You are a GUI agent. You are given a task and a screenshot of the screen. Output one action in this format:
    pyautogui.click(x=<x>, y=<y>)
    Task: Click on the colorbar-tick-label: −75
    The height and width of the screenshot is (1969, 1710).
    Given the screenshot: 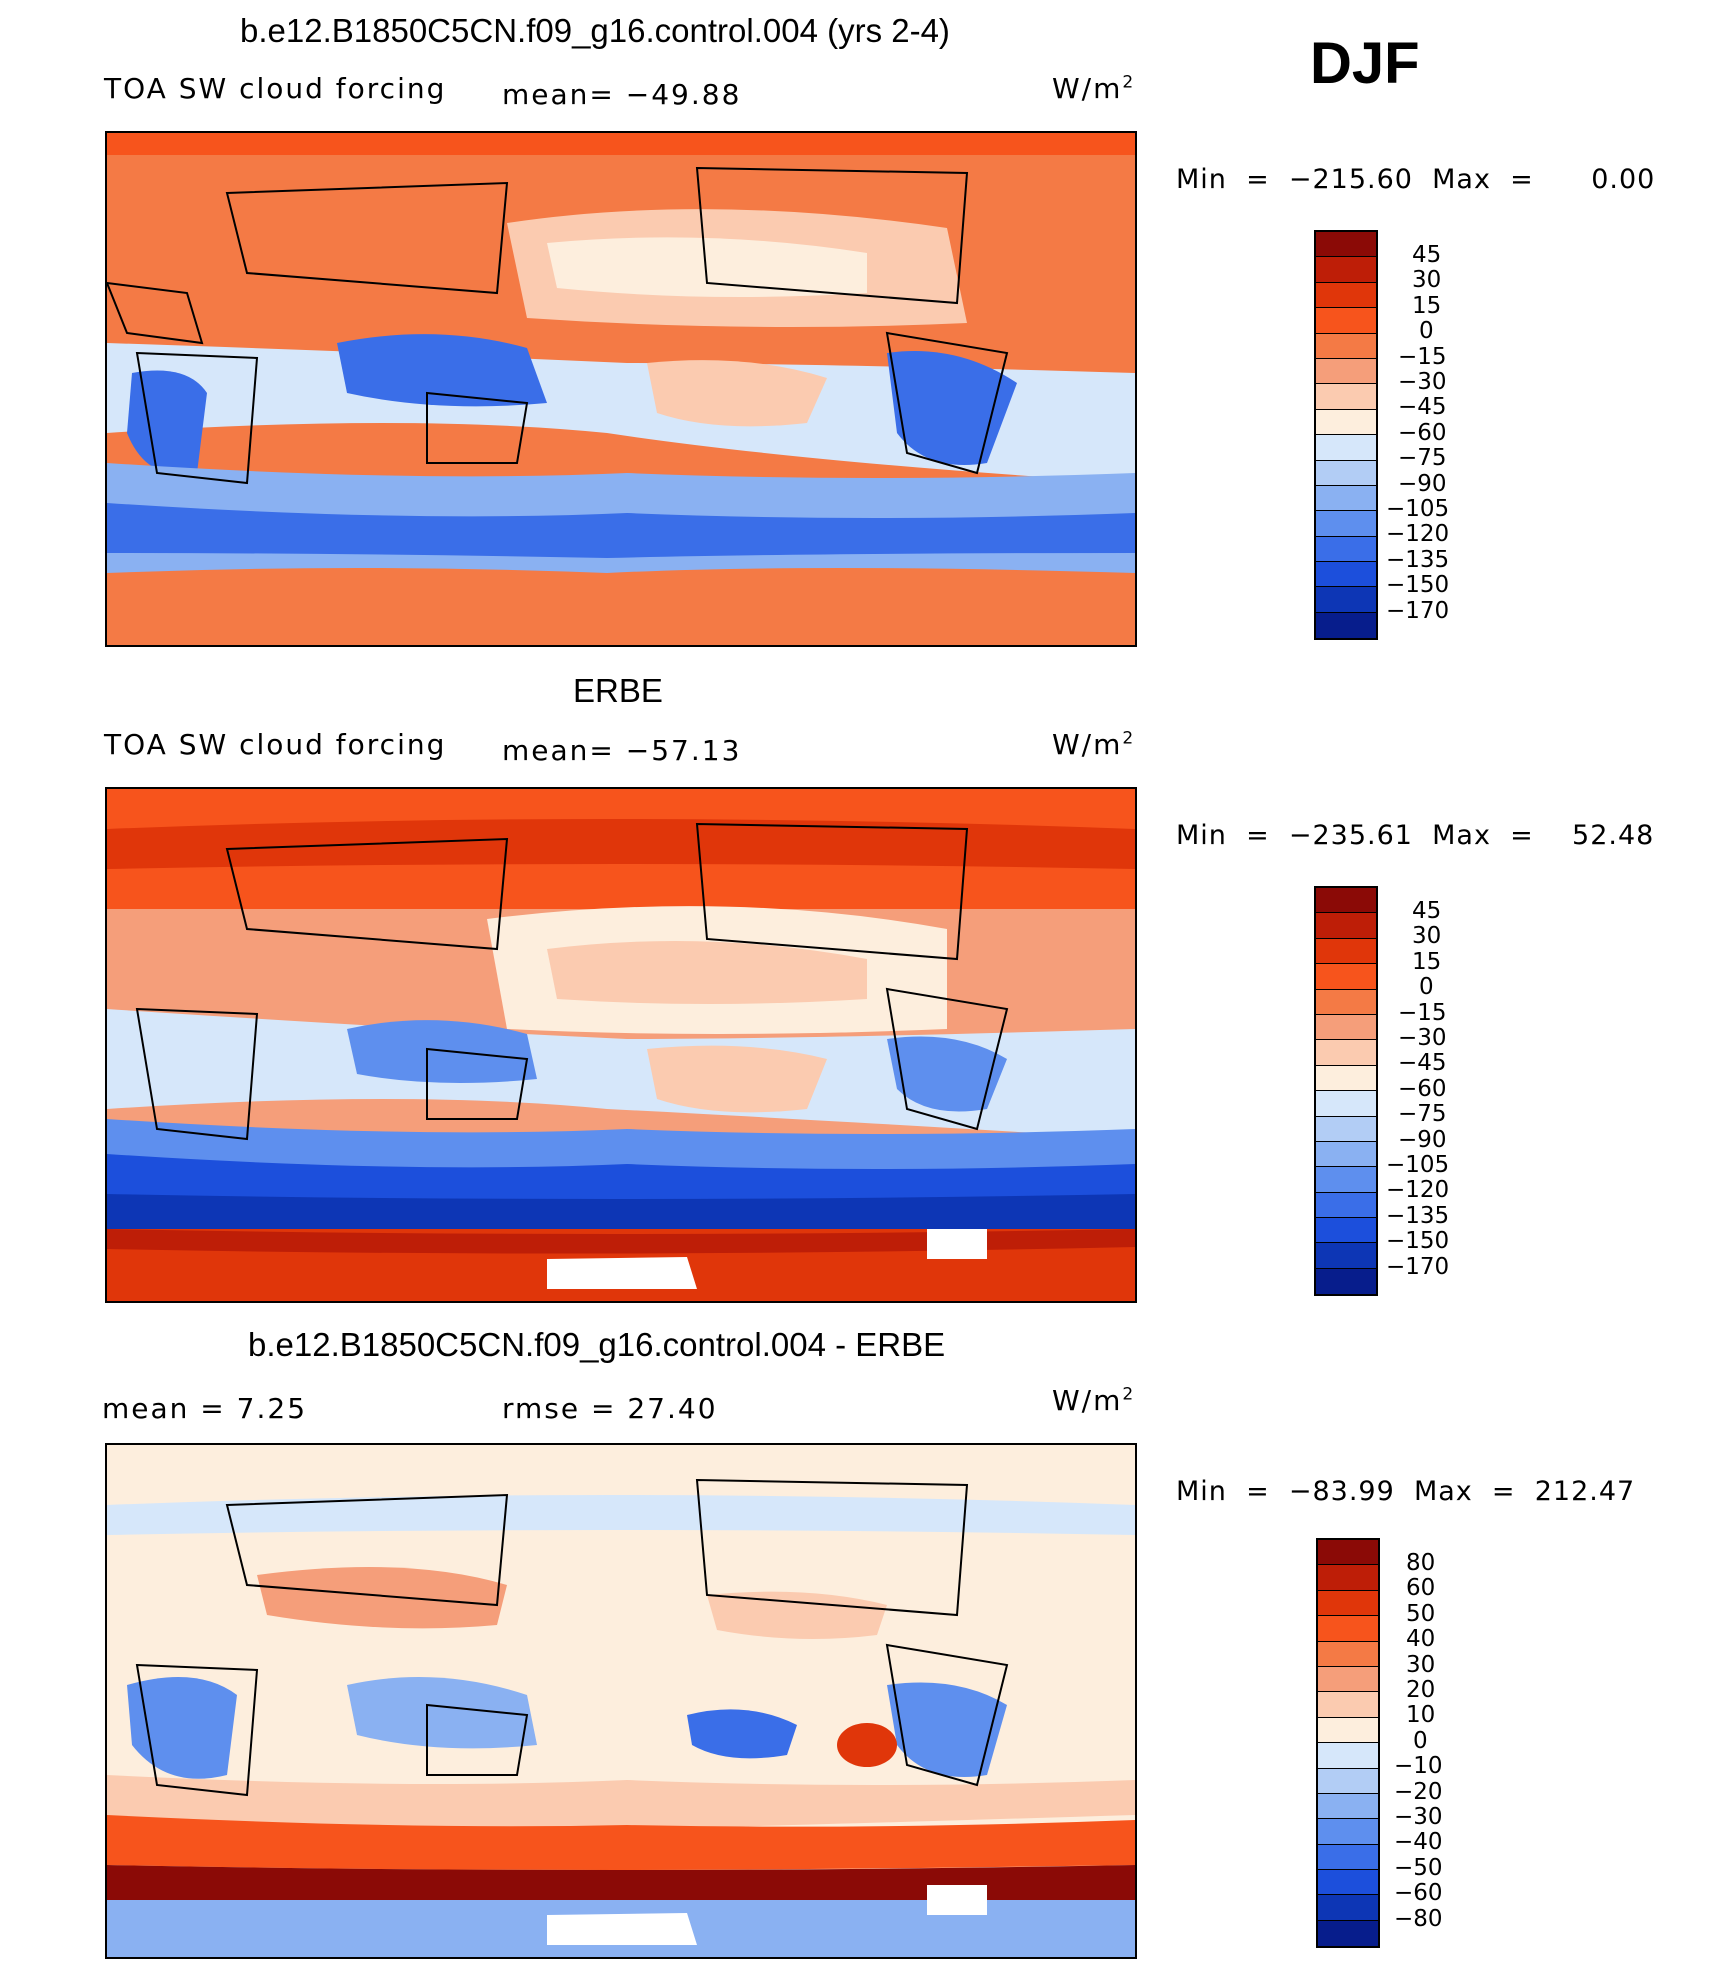 What is the action you would take?
    pyautogui.click(x=1422, y=458)
    